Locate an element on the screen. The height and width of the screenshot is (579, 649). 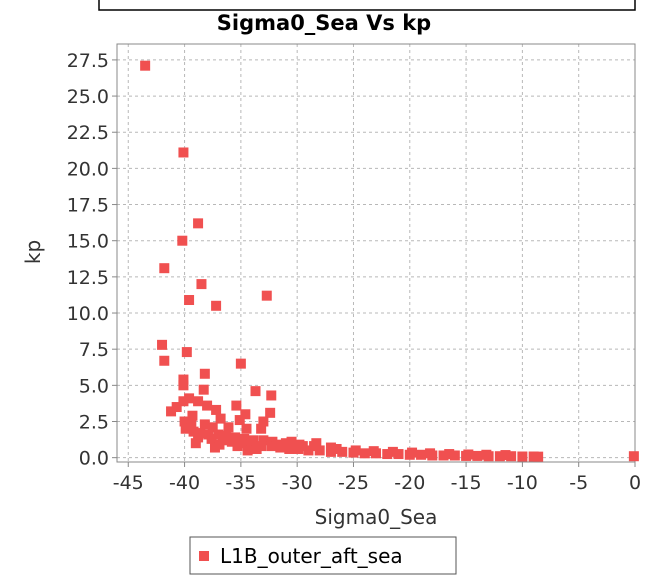
x-tick-label: -40 is located at coordinates (184, 483).